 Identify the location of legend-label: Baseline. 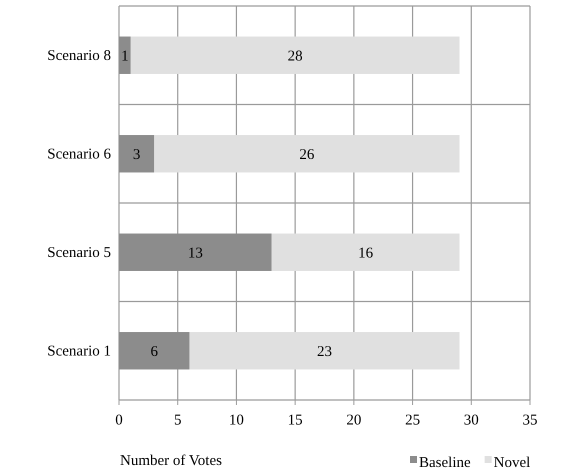
(445, 463).